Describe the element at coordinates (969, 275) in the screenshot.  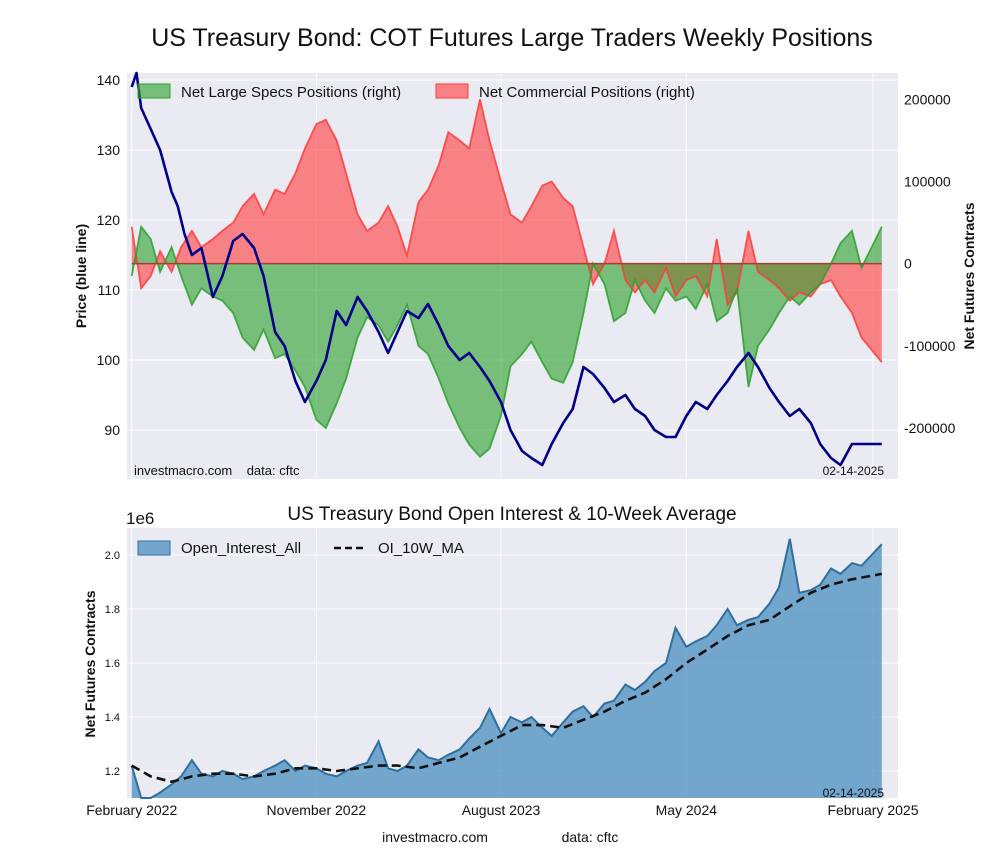
I see `net-contracts-axis-label: Net Futures Contracts` at that location.